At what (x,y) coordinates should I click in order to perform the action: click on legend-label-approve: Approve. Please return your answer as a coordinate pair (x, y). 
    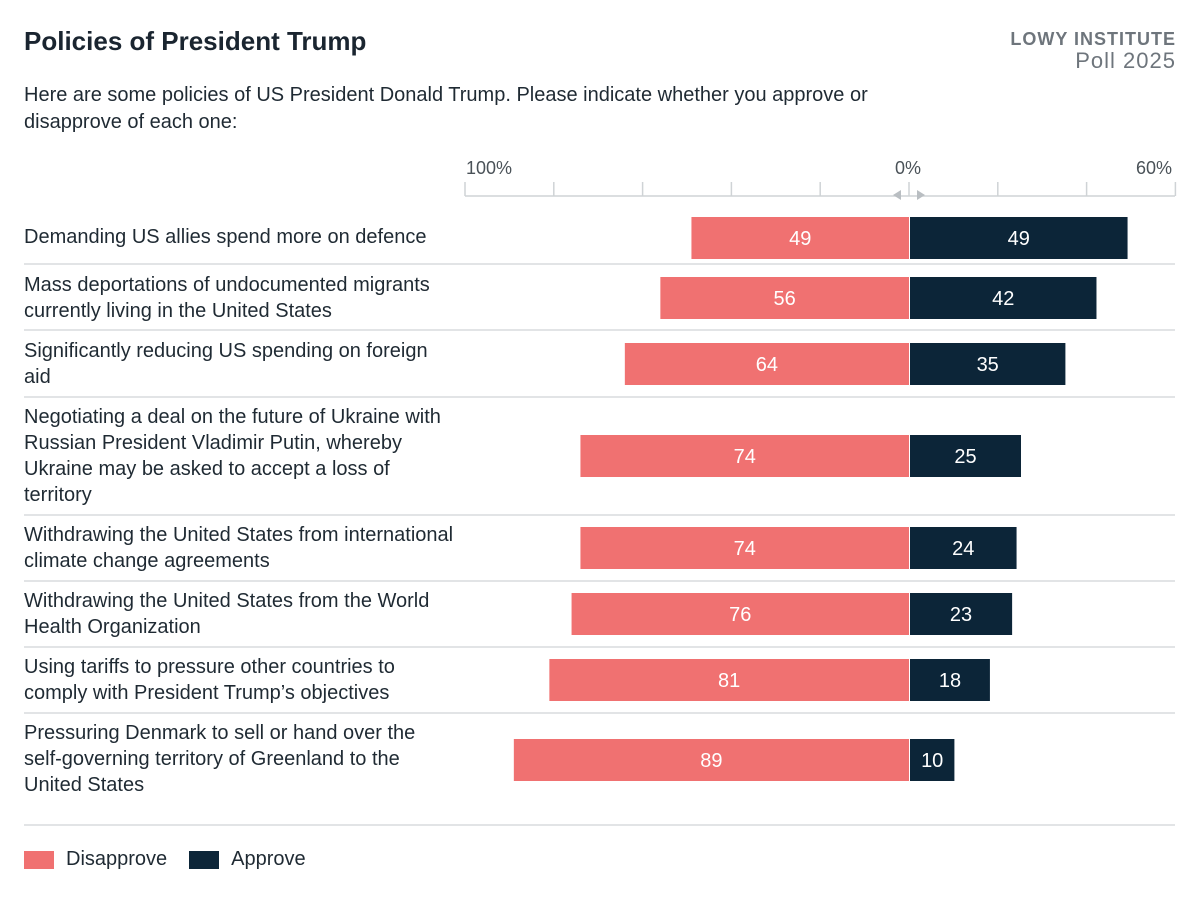
    Looking at the image, I should click on (268, 859).